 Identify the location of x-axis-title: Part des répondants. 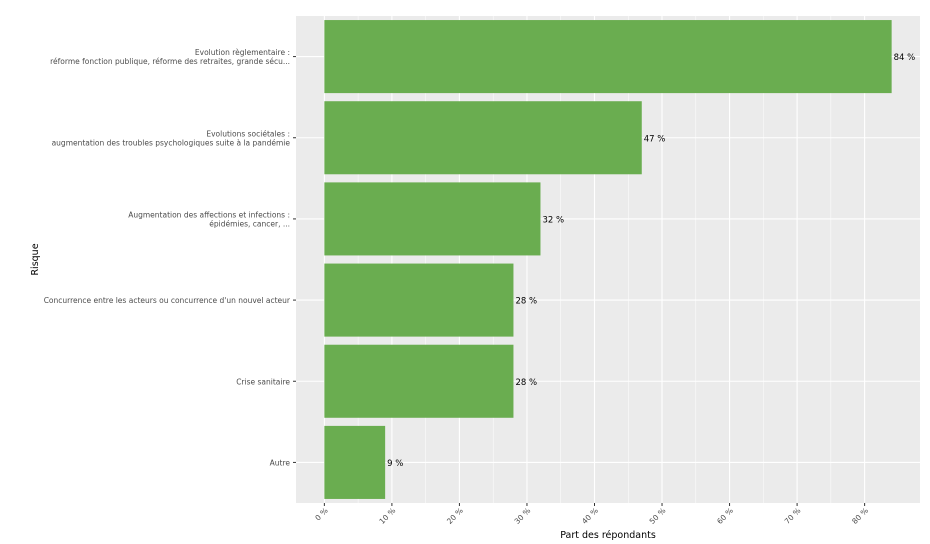
(608, 535).